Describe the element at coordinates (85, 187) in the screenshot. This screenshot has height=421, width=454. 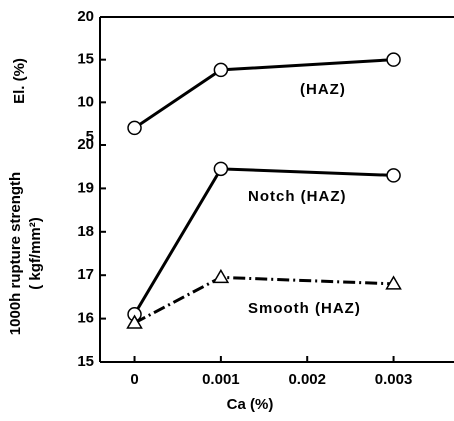
I see `y-tick-label: 19` at that location.